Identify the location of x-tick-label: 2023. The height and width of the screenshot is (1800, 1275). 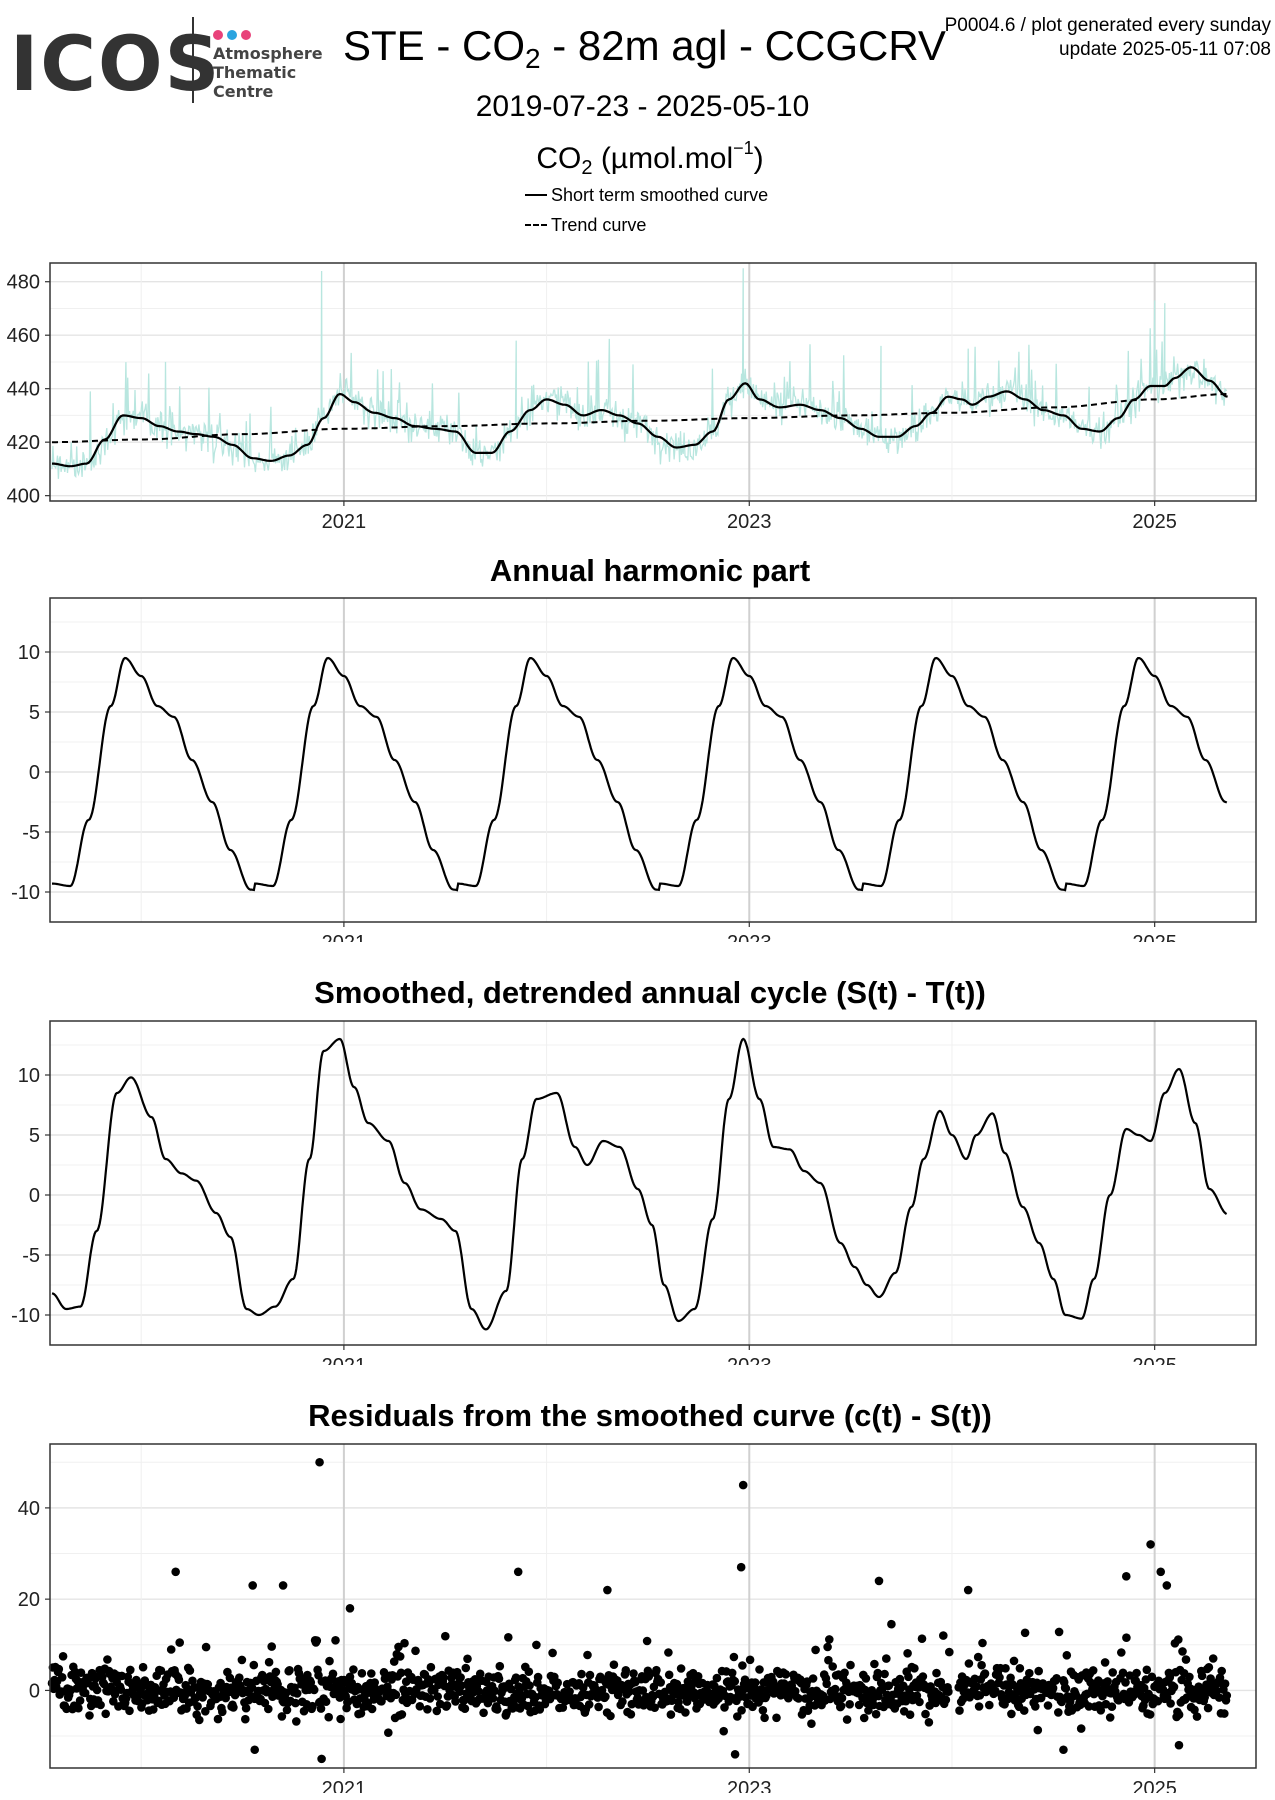
(749, 937).